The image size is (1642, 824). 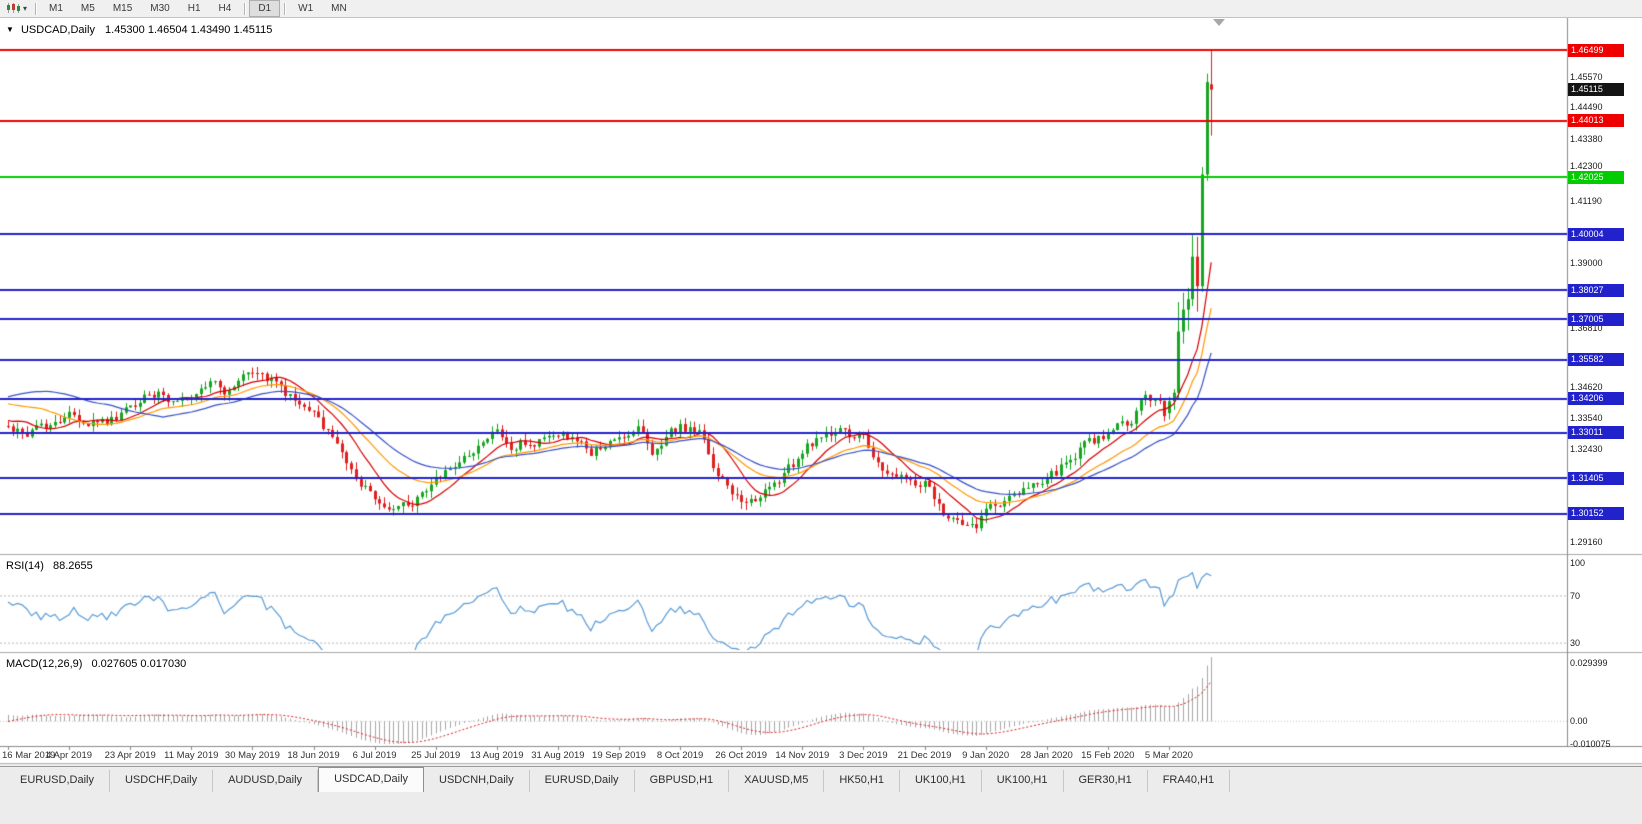 I want to click on chart-tab-usdcad-daily: USDCAD,Daily, so click(x=371, y=779).